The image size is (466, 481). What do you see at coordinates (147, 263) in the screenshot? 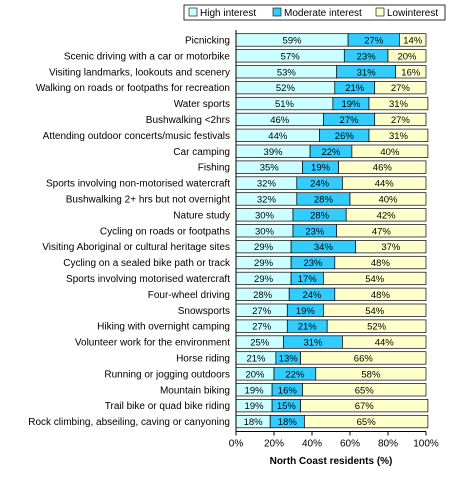
I see `category-label: Cycling on a sealed bike path or track` at bounding box center [147, 263].